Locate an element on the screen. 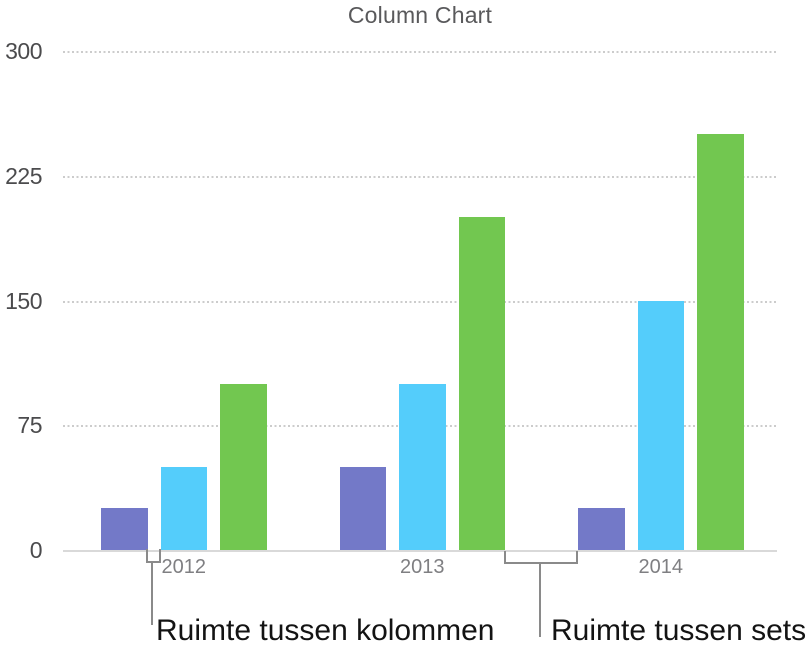 Image resolution: width=811 pixels, height=657 pixels. bar-2012-series-green is located at coordinates (243, 466).